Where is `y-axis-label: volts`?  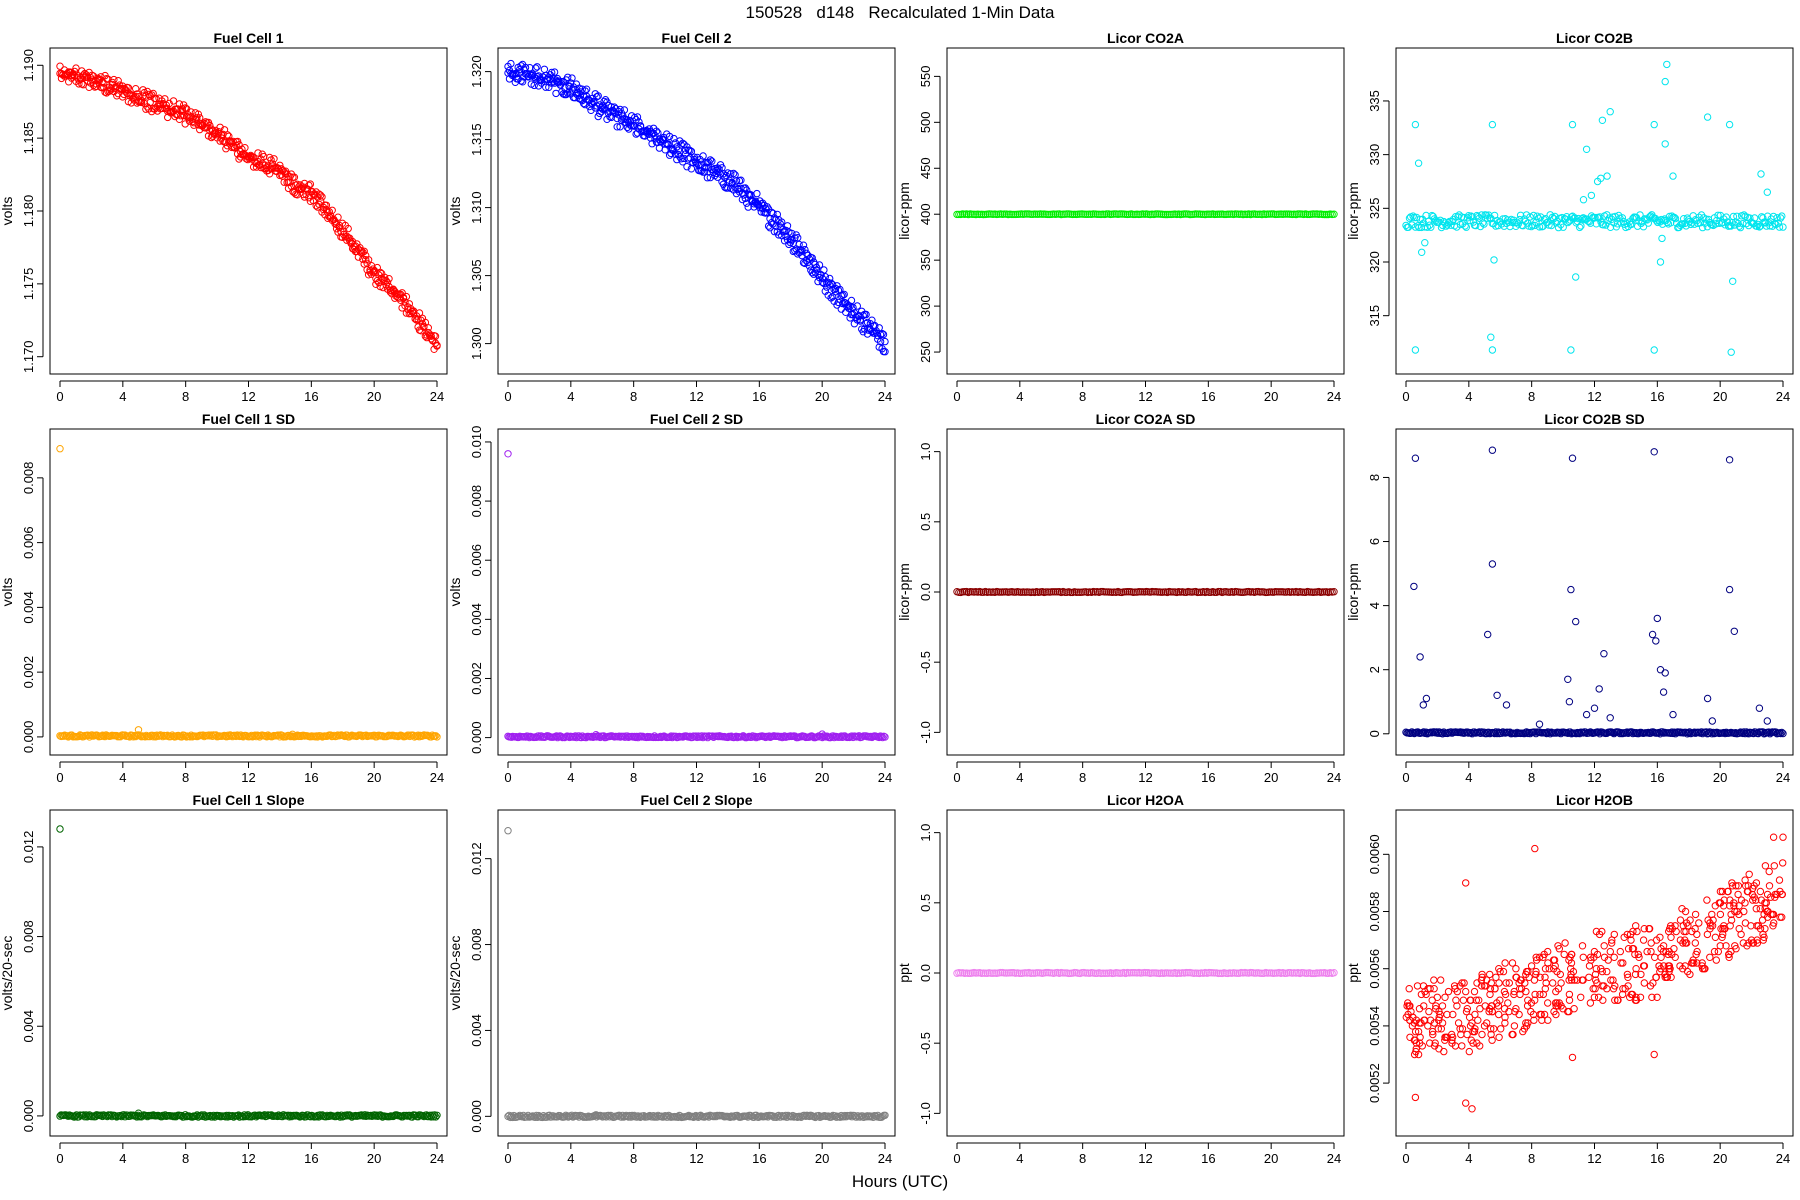 y-axis-label: volts is located at coordinates (7, 592).